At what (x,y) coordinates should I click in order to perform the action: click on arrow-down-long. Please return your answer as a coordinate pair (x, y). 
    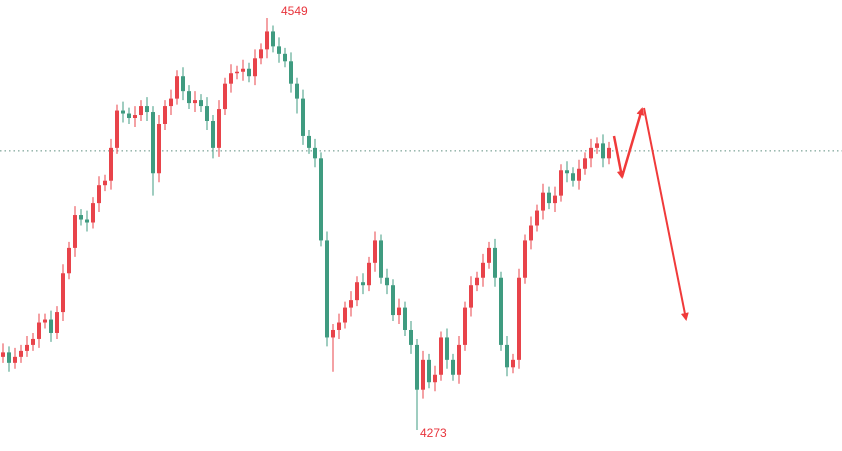
    Looking at the image, I should click on (666, 214).